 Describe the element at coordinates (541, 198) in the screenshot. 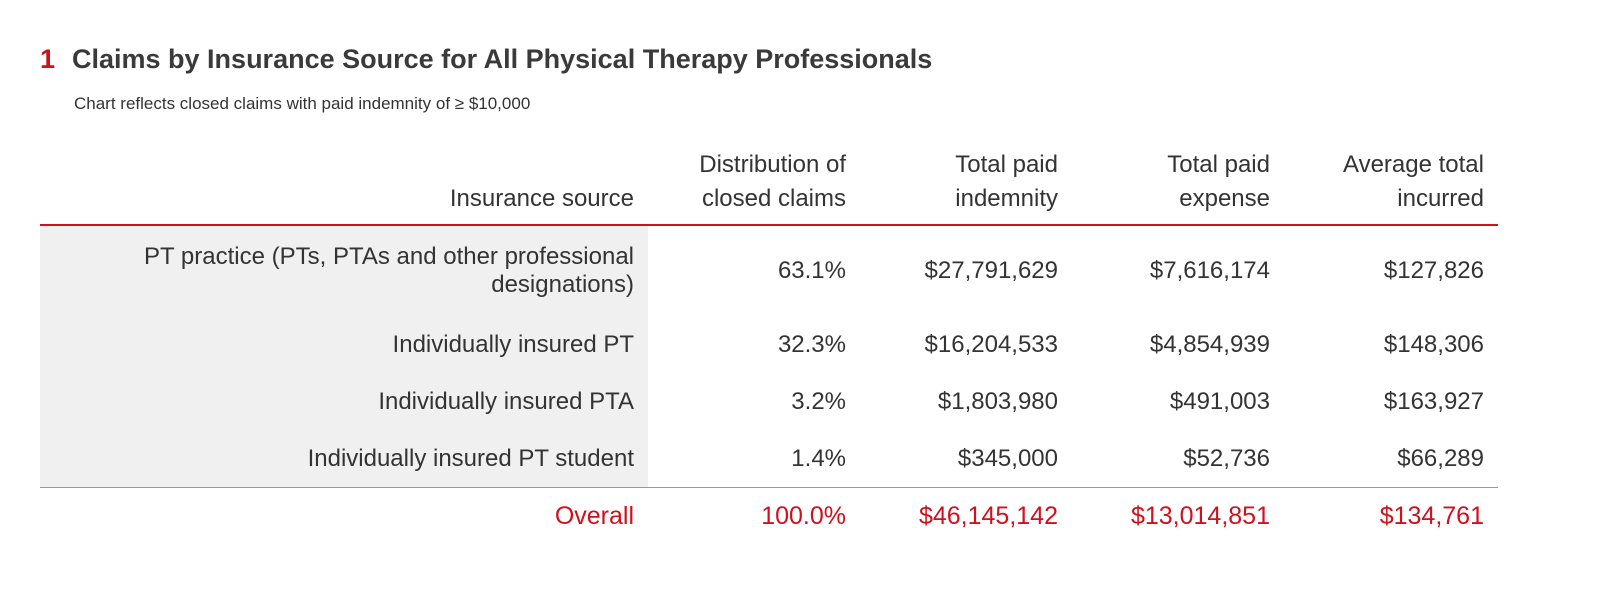

I see `header-insurance-source: Insurance source` at that location.